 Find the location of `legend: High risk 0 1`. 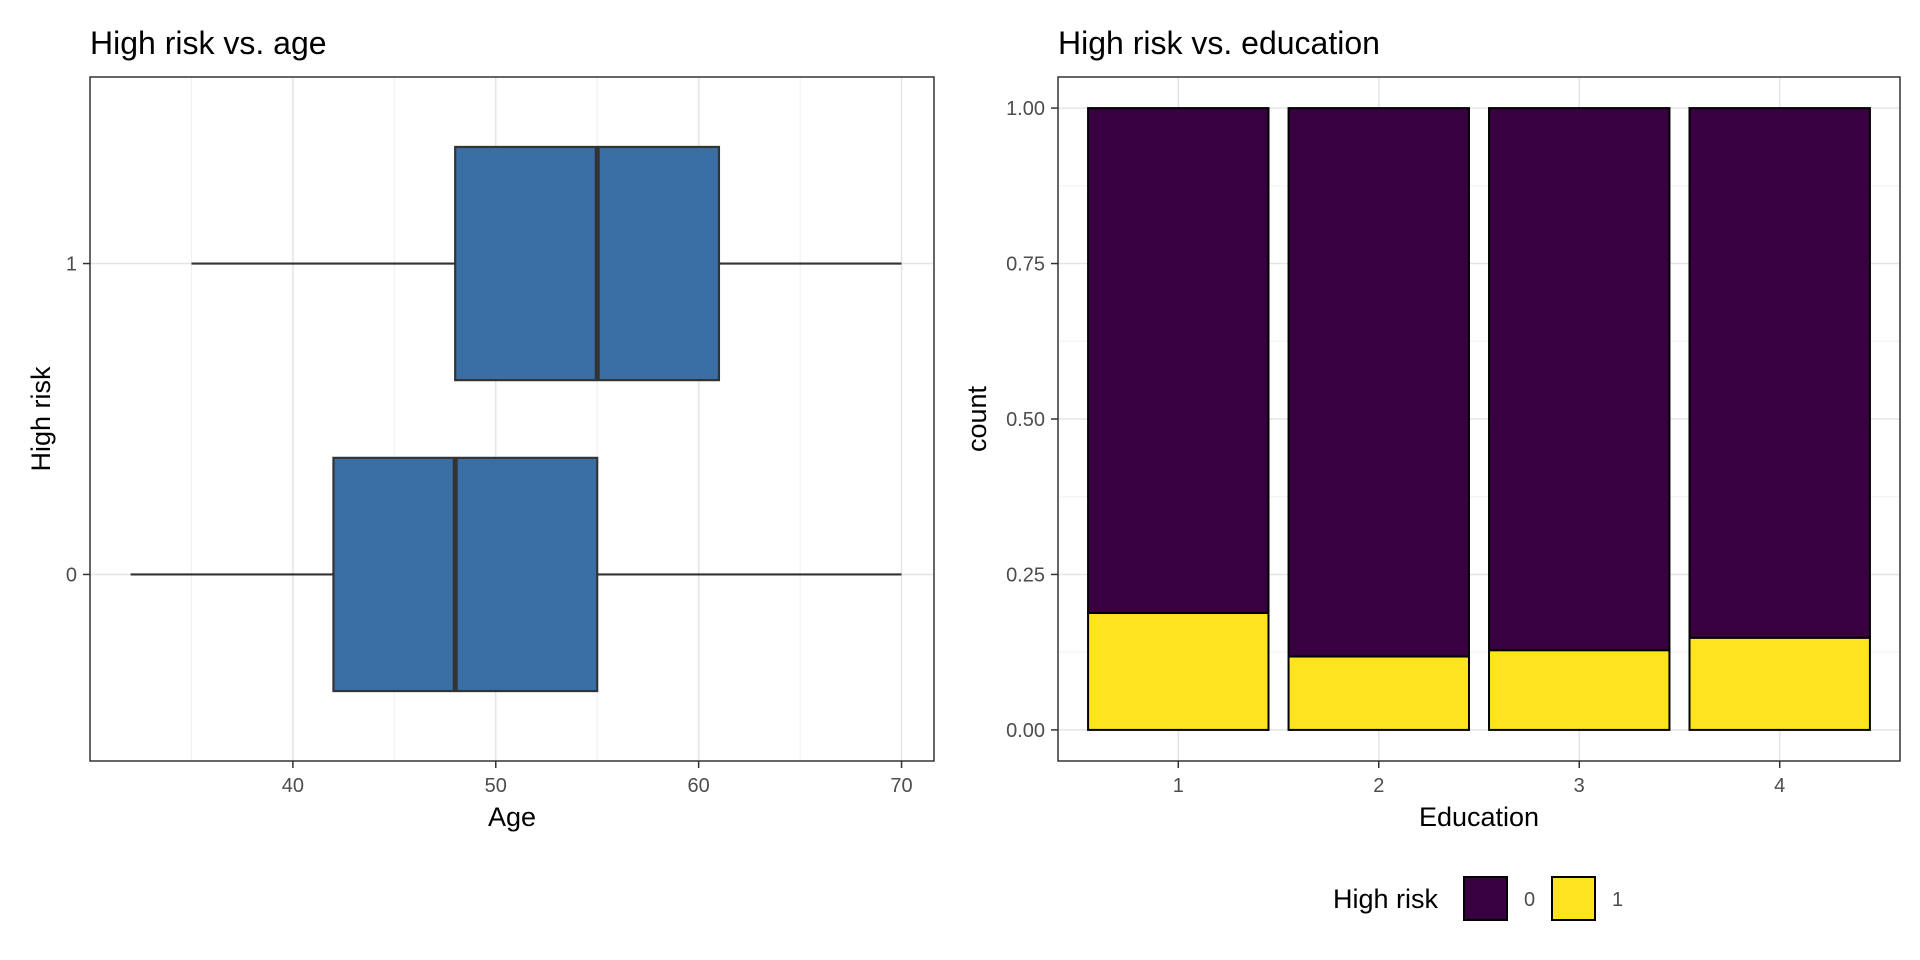

legend: High risk 0 1 is located at coordinates (1478, 898).